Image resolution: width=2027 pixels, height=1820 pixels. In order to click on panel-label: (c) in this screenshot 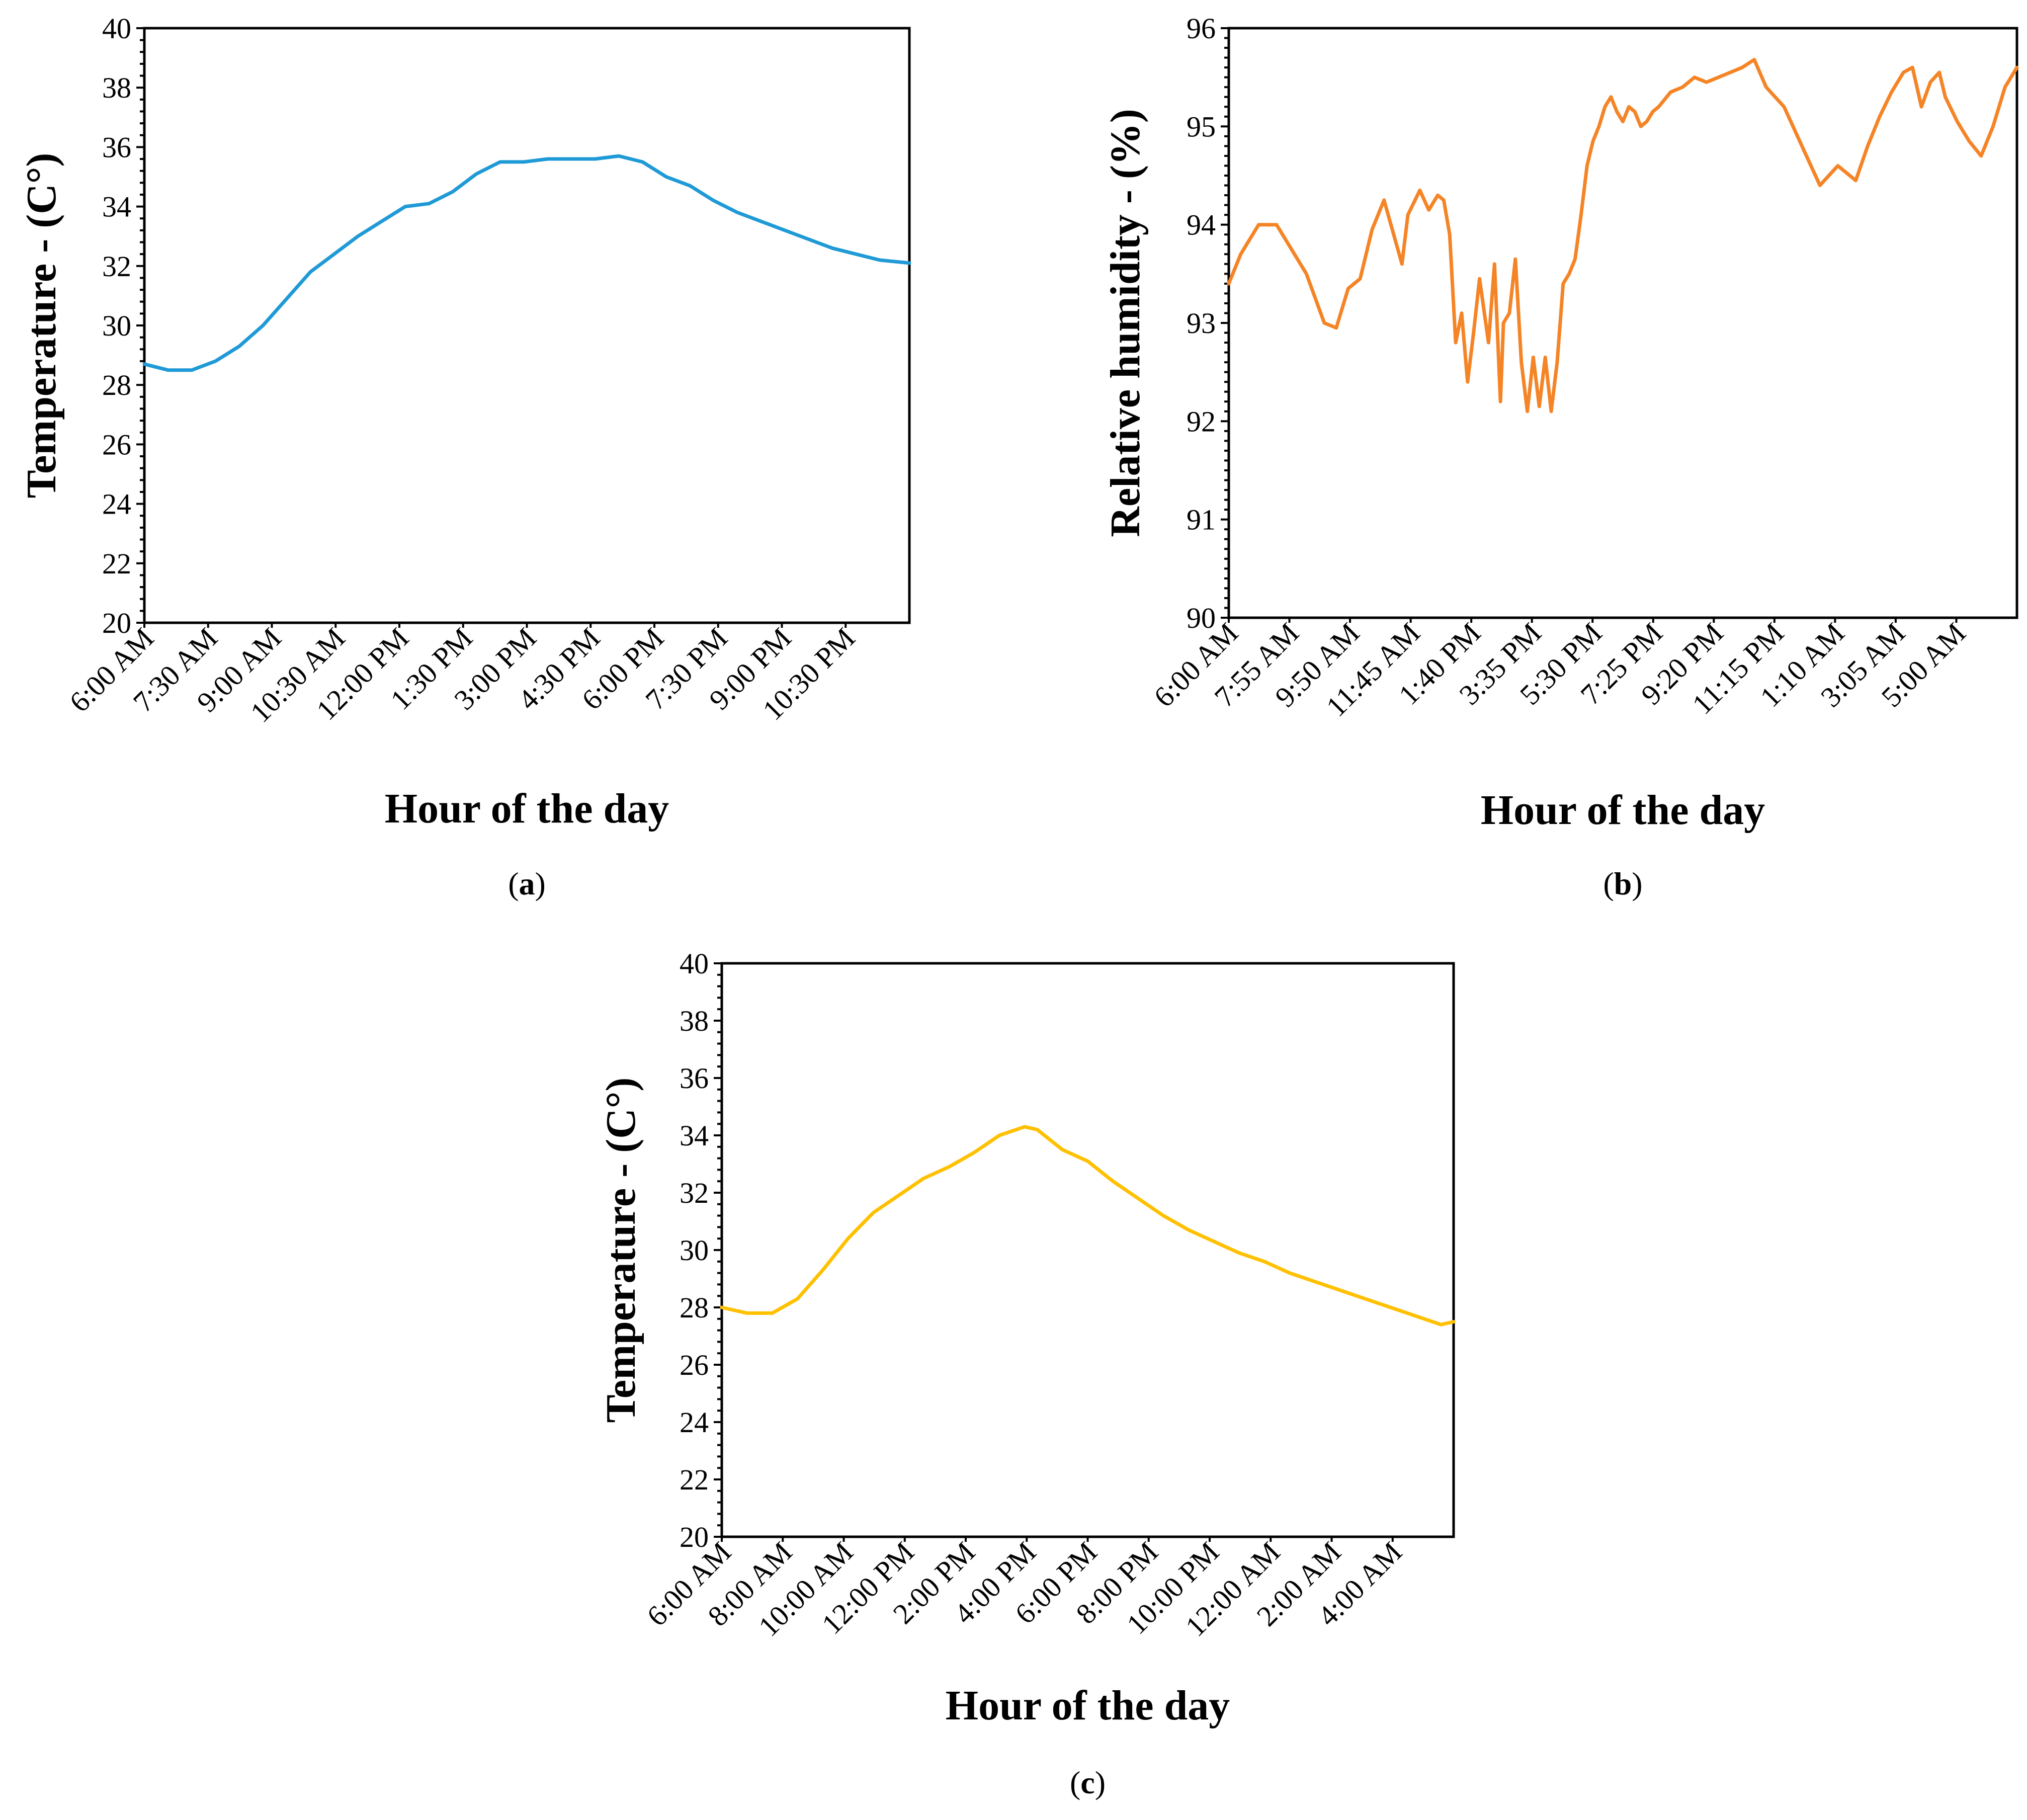, I will do `click(1088, 1783)`.